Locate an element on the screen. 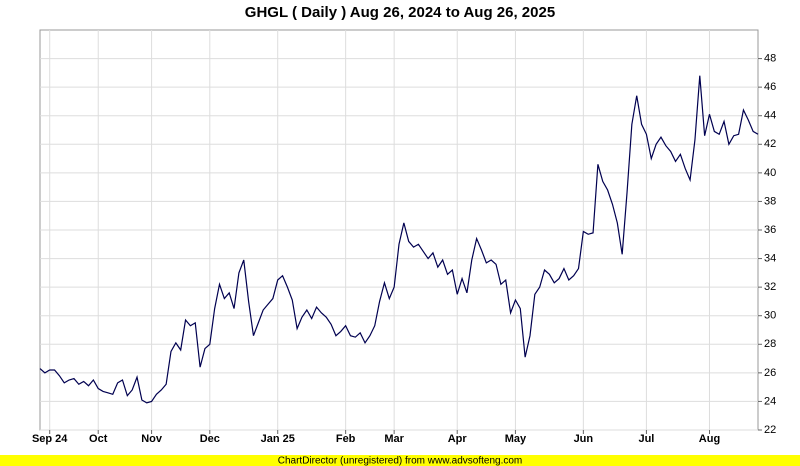  y-tick-label: 24 is located at coordinates (770, 401).